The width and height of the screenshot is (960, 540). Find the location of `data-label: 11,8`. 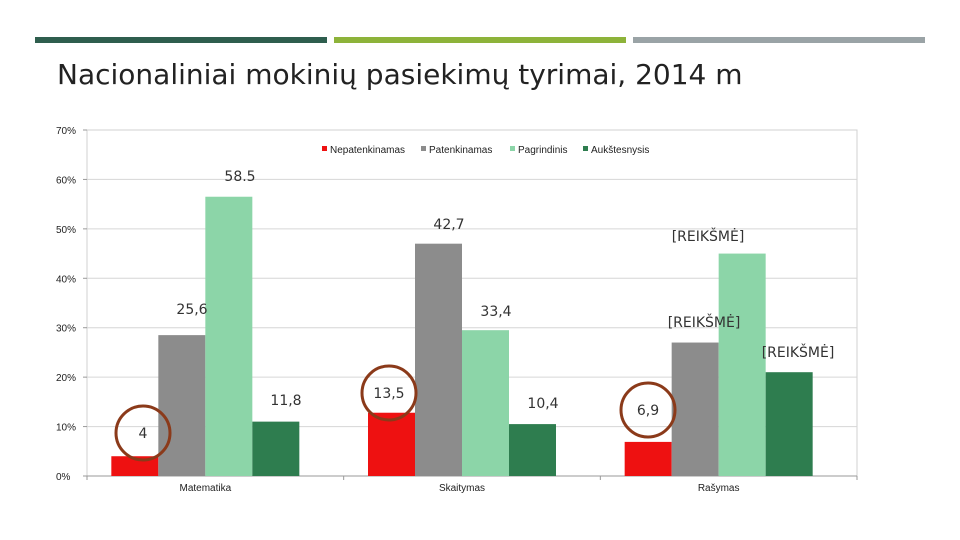

data-label: 11,8 is located at coordinates (285, 401).